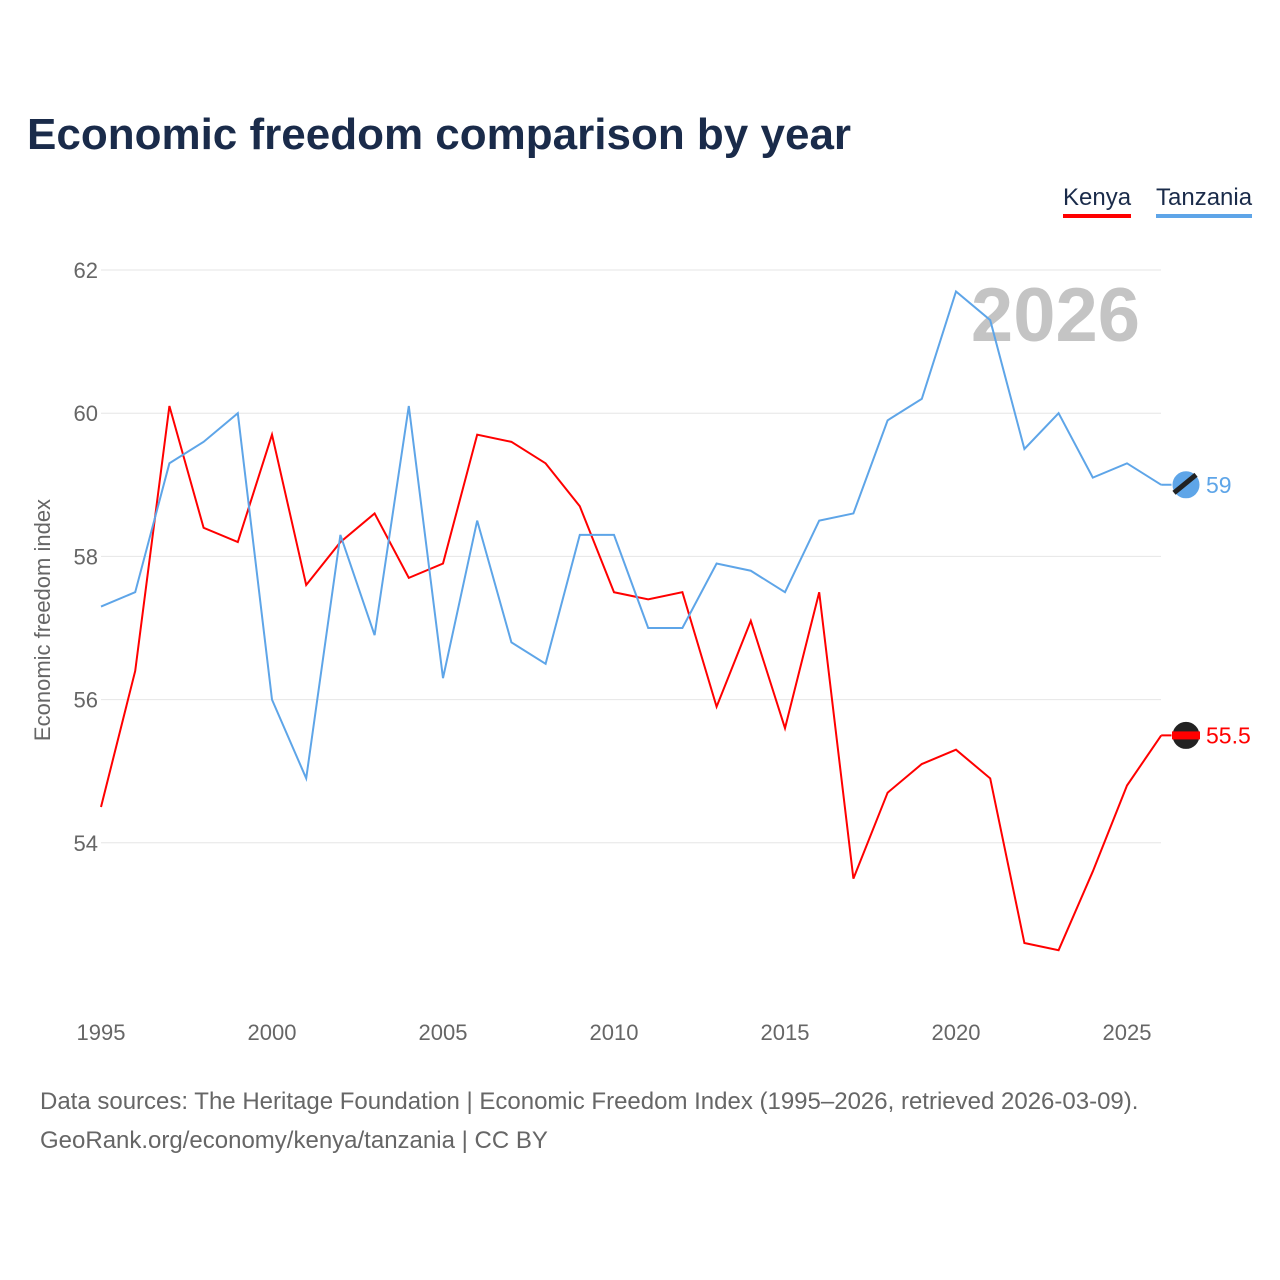  What do you see at coordinates (1219, 485) in the screenshot?
I see `end-value-label: 59` at bounding box center [1219, 485].